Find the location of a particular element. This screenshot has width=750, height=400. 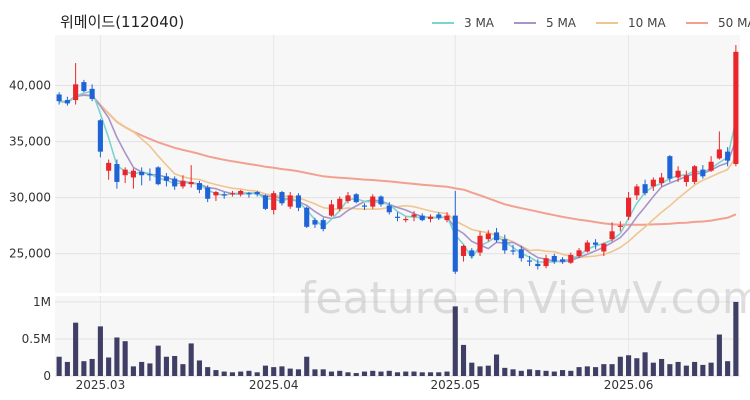

price-tick-label: 35,000 is located at coordinates (30, 142).